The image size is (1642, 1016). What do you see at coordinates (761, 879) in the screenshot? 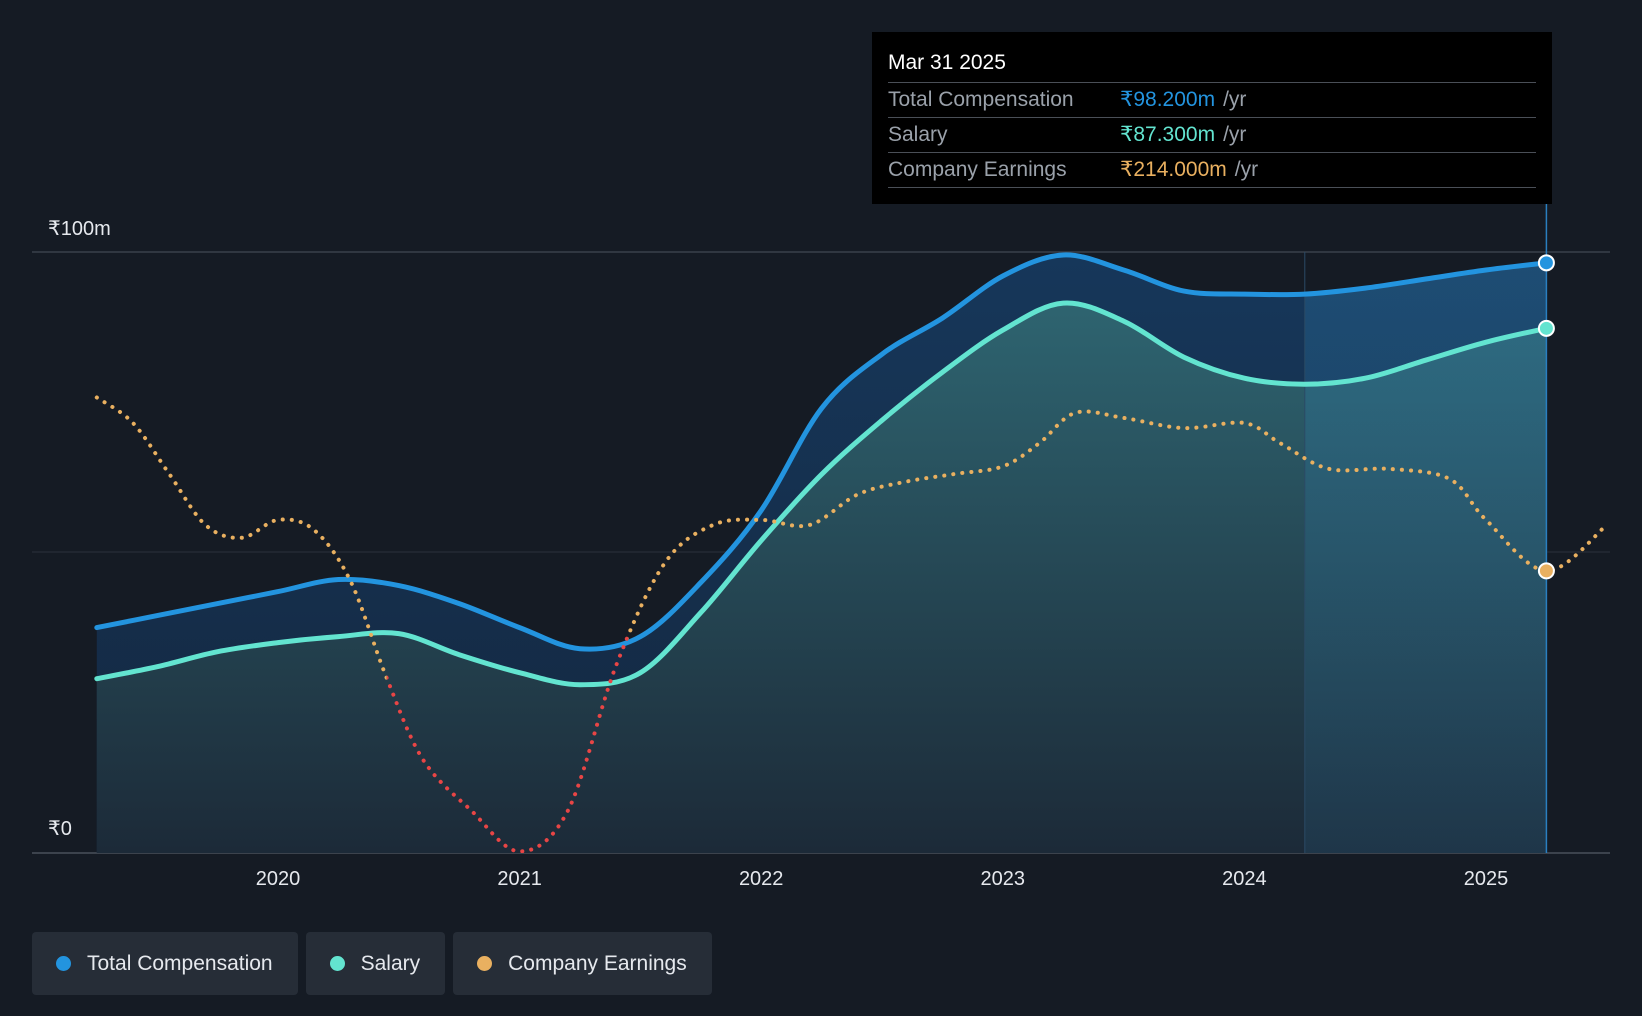
I see `x-tick-label: 2022` at bounding box center [761, 879].